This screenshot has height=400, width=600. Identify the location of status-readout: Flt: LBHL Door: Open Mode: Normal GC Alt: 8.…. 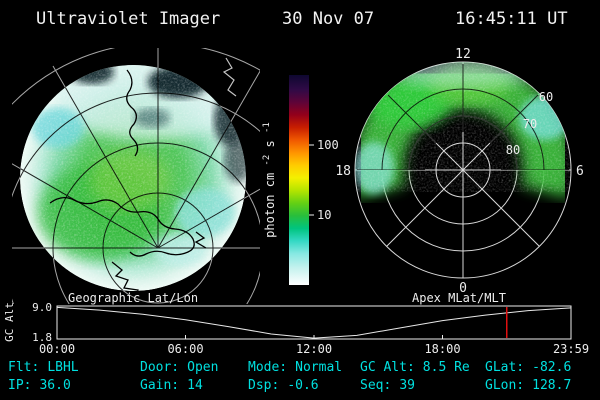
(289, 376).